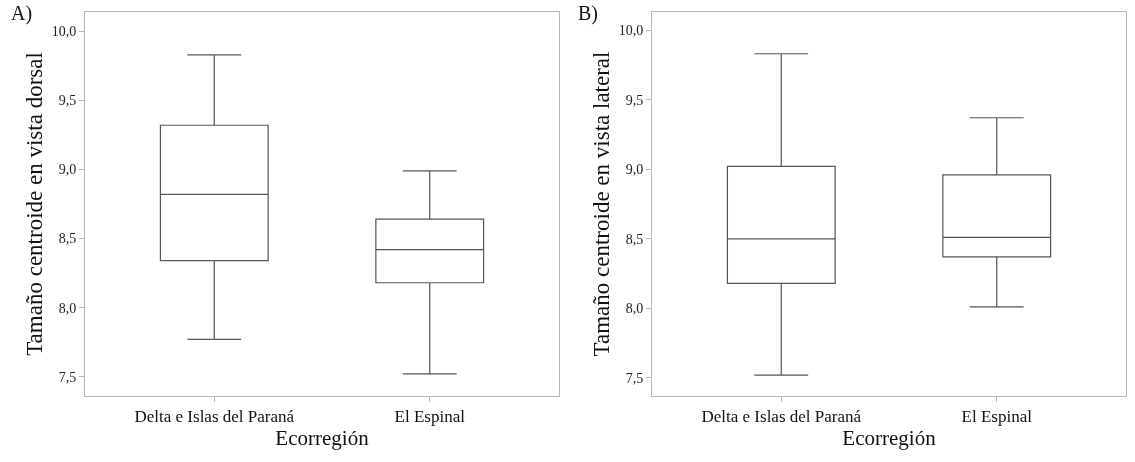  I want to click on text: A), so click(22, 13).